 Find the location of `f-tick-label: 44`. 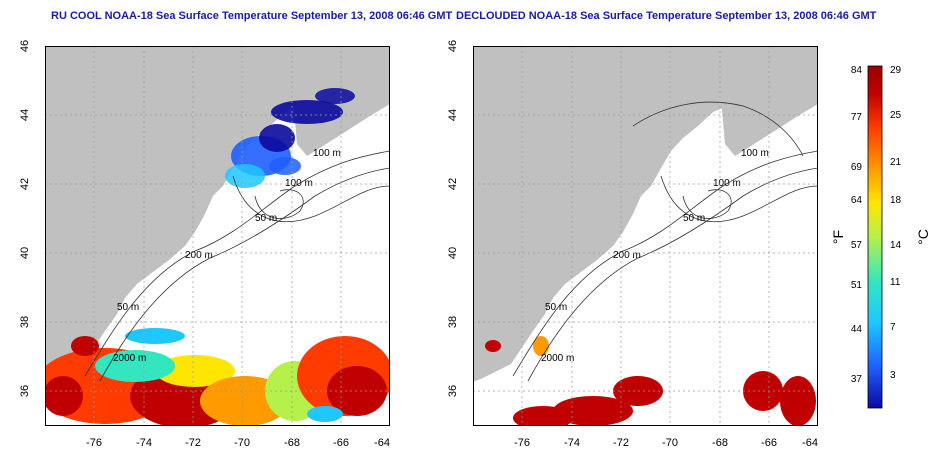

f-tick-label: 44 is located at coordinates (857, 329).